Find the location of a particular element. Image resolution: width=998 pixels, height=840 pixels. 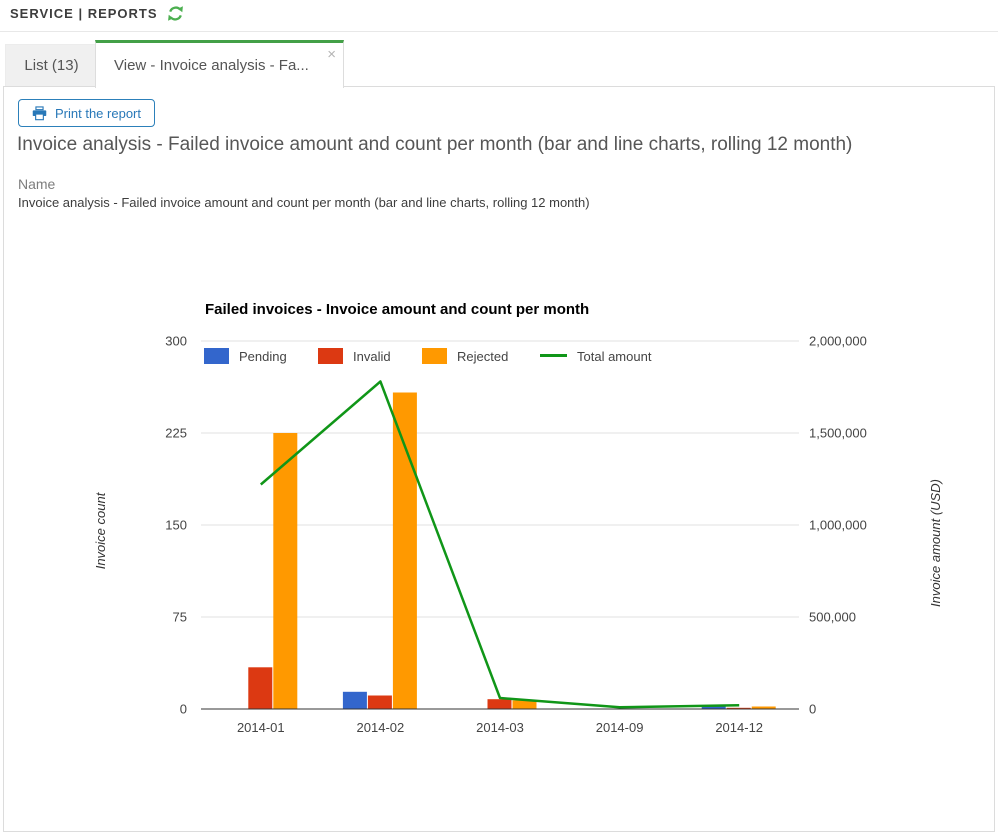

svg-text: Invalid is located at coordinates (372, 356).